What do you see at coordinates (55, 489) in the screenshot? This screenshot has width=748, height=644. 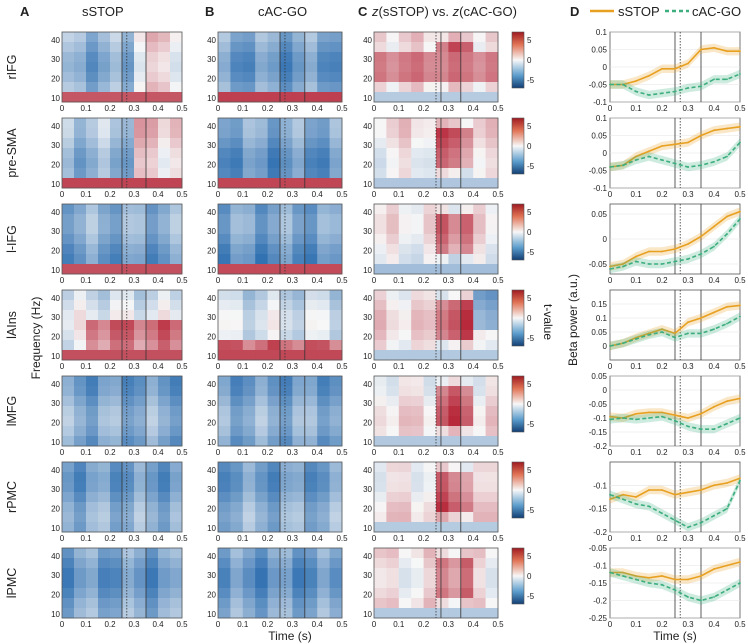 I see `freq-tick-label: 30` at bounding box center [55, 489].